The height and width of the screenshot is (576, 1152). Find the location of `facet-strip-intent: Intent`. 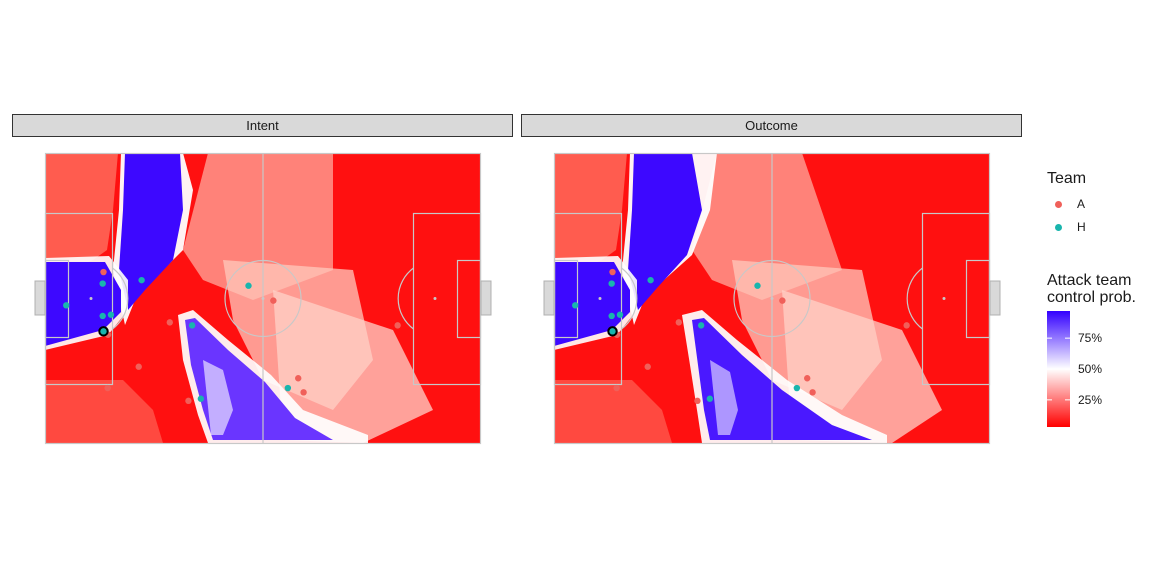

facet-strip-intent: Intent is located at coordinates (262, 125).